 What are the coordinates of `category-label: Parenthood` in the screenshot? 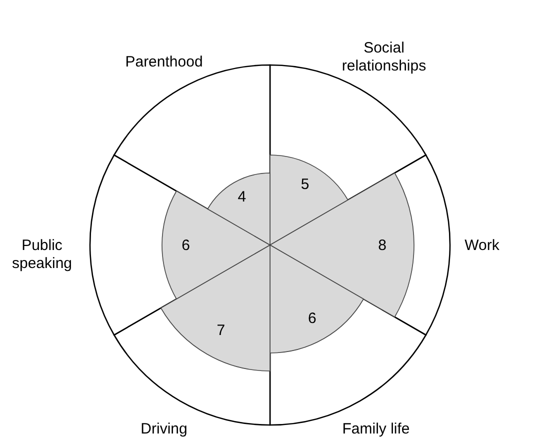 It's located at (164, 61).